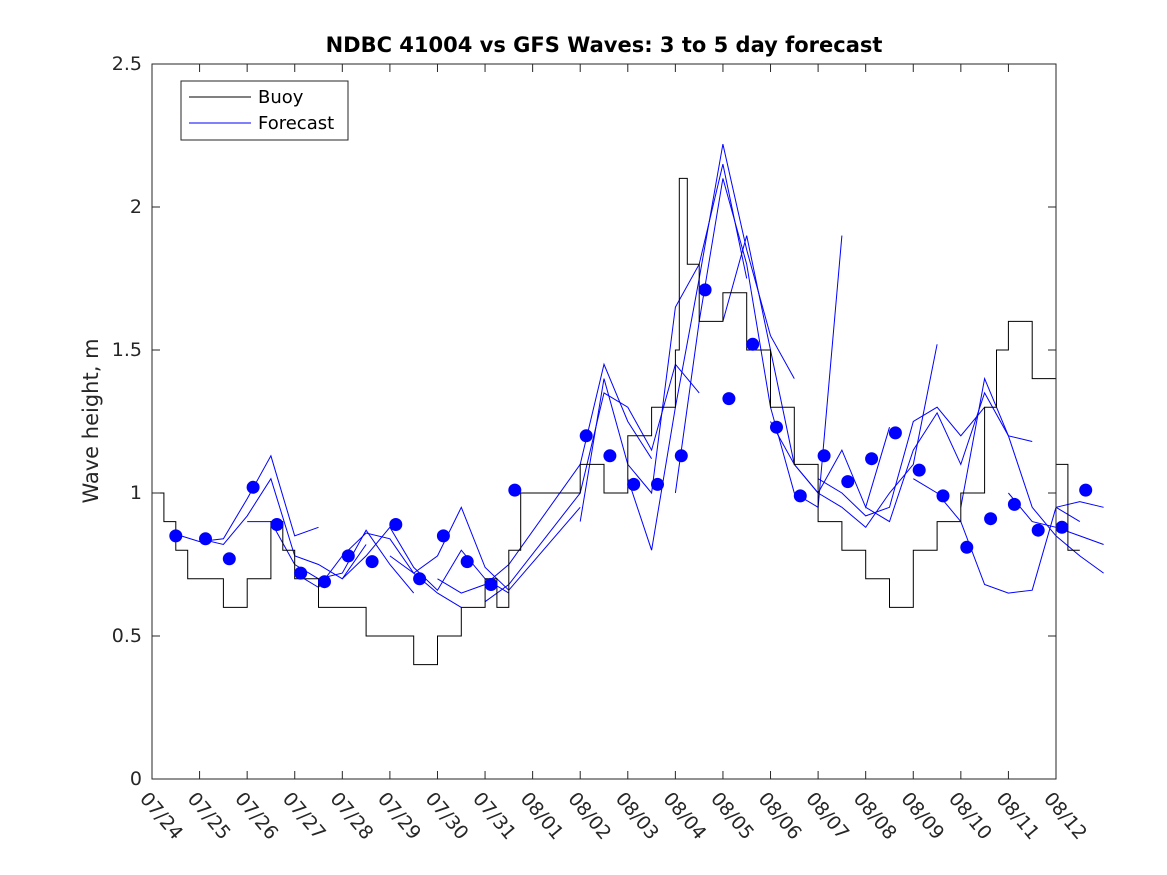  Describe the element at coordinates (136, 207) in the screenshot. I see `y-tick-label: 2` at that location.